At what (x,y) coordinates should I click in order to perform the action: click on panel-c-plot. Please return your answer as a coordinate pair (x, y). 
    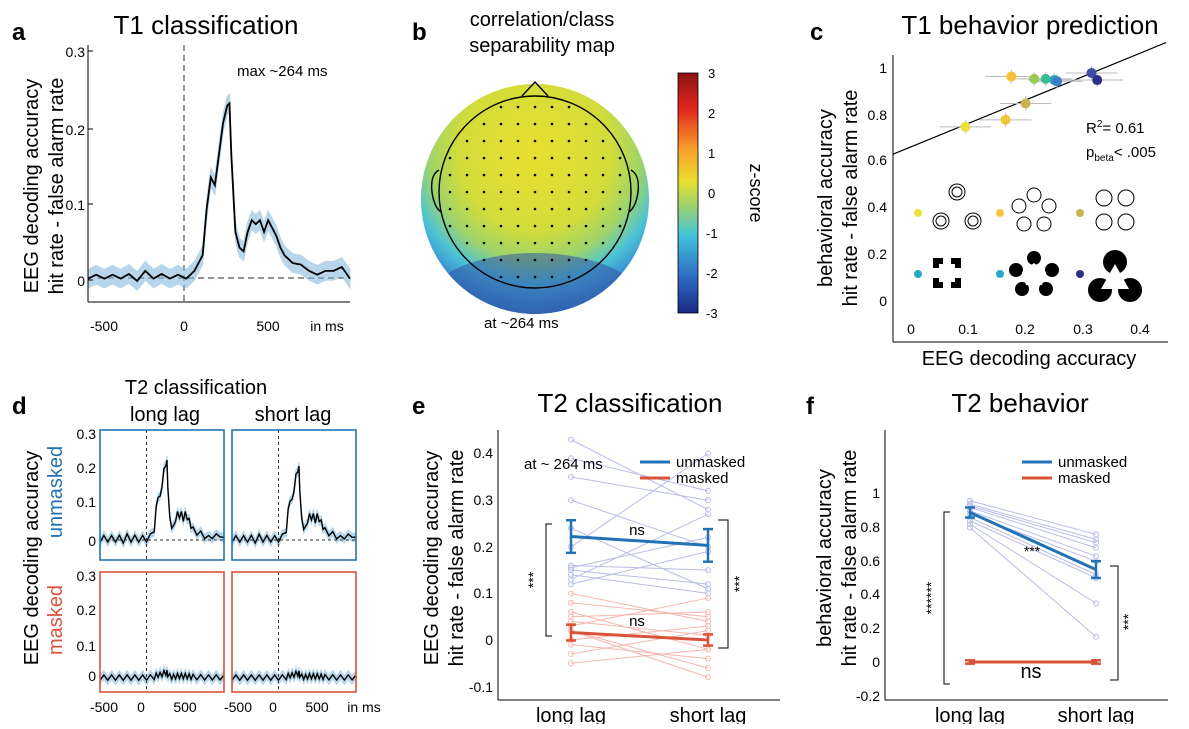
    Looking at the image, I should click on (1029, 98).